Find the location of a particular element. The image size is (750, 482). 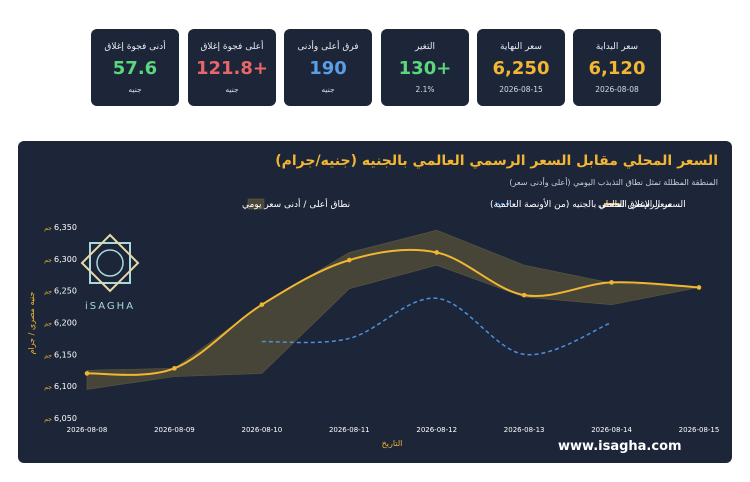

isagha-logo: iSAGHA is located at coordinates (110, 272).